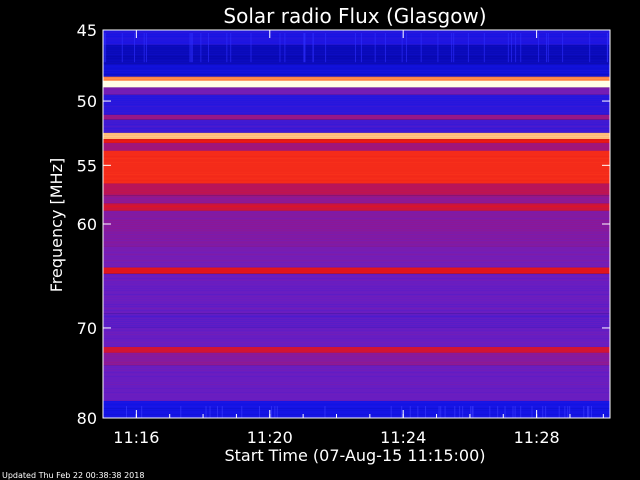 The image size is (640, 480). Describe the element at coordinates (87, 328) in the screenshot. I see `y-tick-label: 70` at that location.